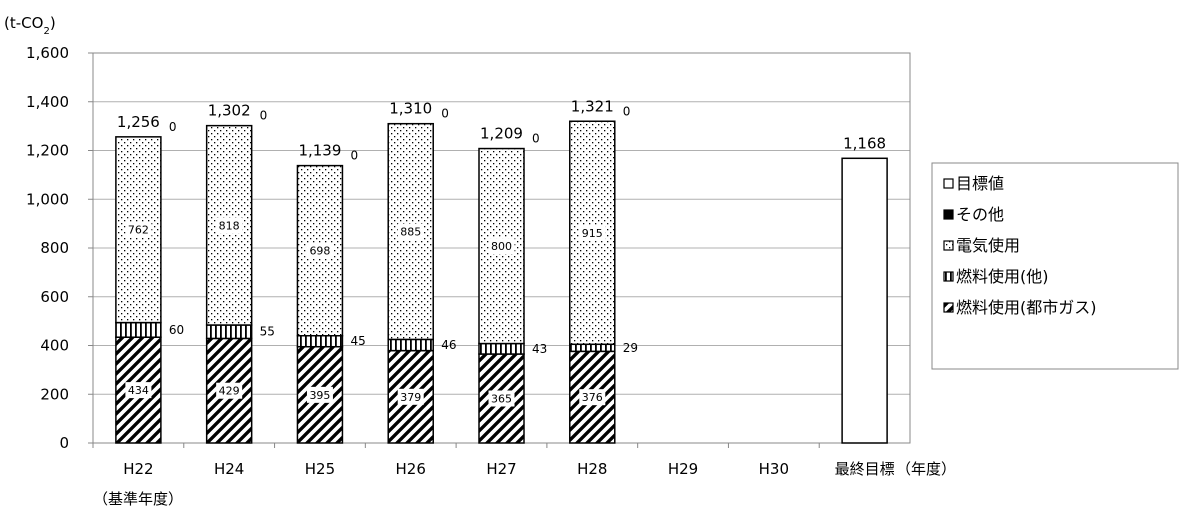  I want to click on legend-entry: 電気使用, so click(988, 245).